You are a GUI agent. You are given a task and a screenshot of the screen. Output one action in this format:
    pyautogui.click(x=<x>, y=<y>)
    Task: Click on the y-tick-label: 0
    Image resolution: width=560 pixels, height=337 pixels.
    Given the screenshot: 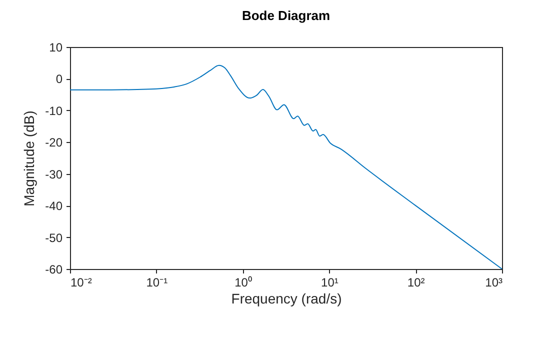 What is the action you would take?
    pyautogui.click(x=59, y=79)
    